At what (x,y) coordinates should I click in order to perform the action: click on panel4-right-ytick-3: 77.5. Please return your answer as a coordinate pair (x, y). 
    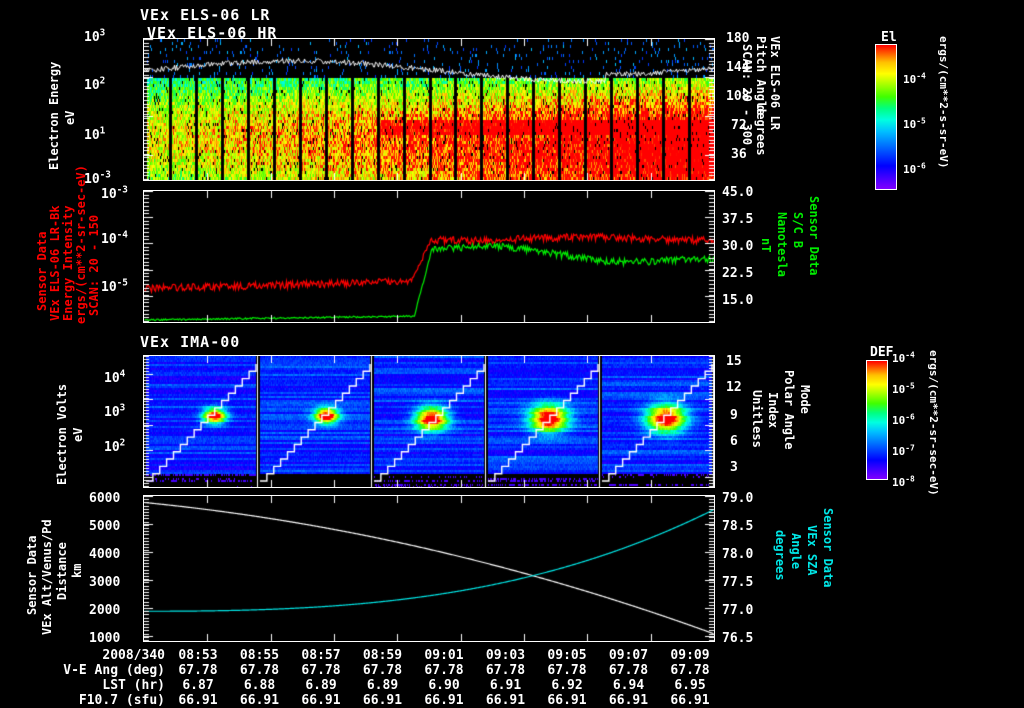
    Looking at the image, I should click on (738, 582).